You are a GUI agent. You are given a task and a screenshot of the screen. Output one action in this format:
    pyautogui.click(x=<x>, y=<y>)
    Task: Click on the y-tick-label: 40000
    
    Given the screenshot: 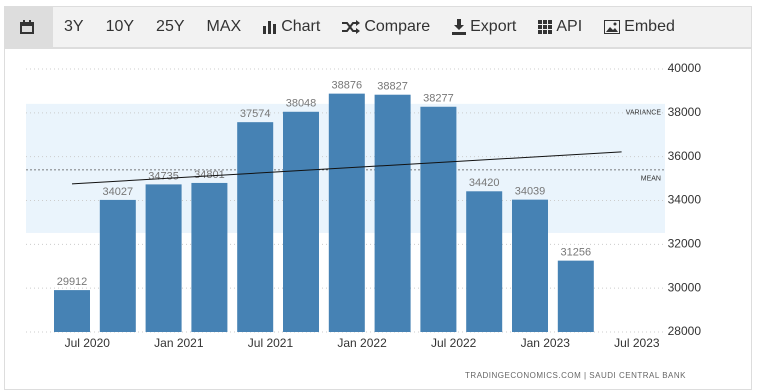 What is the action you would take?
    pyautogui.click(x=685, y=68)
    